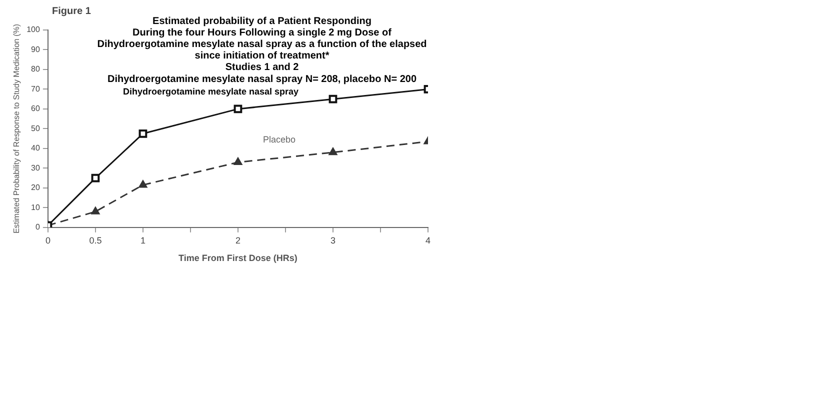  I want to click on caption: Figure 1, so click(72, 11).